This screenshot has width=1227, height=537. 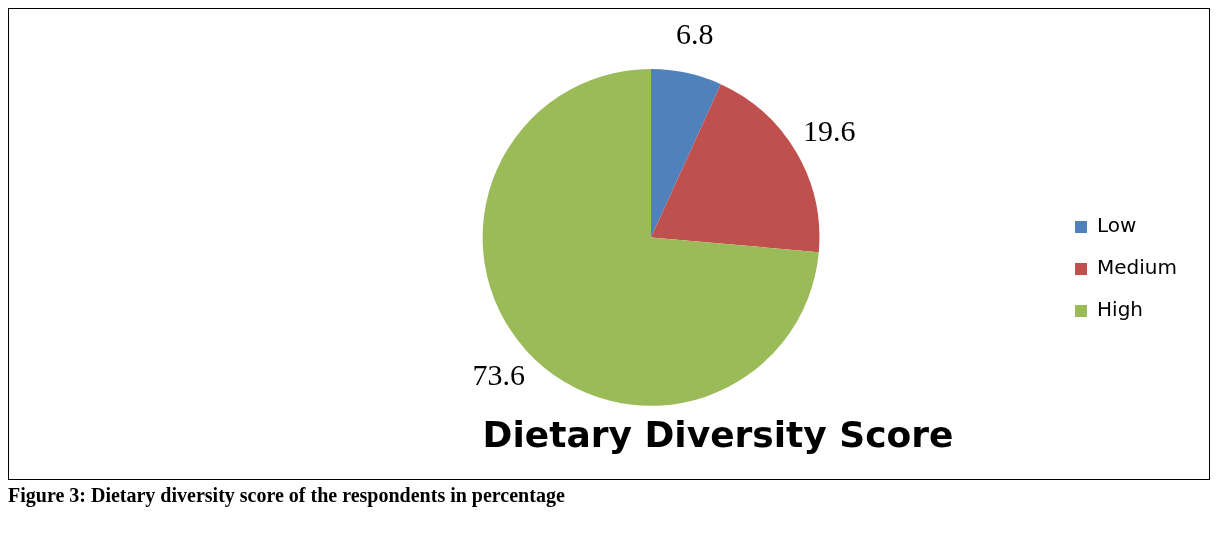 I want to click on data-label: 19.6, so click(x=829, y=131).